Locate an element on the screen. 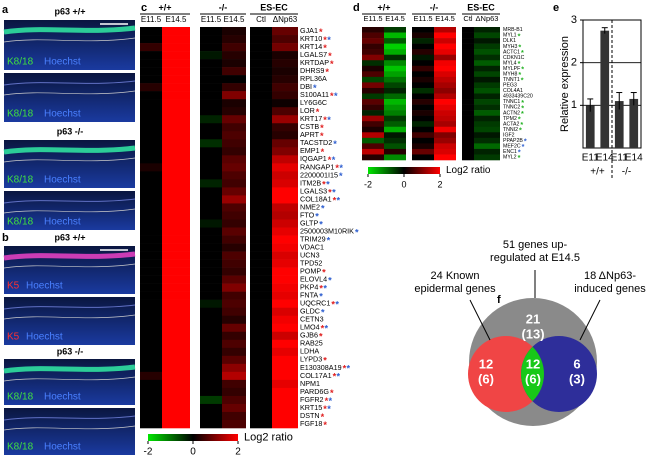 Image resolution: width=646 pixels, height=459 pixels. gene-label: COL17A1 is located at coordinates (316, 375).